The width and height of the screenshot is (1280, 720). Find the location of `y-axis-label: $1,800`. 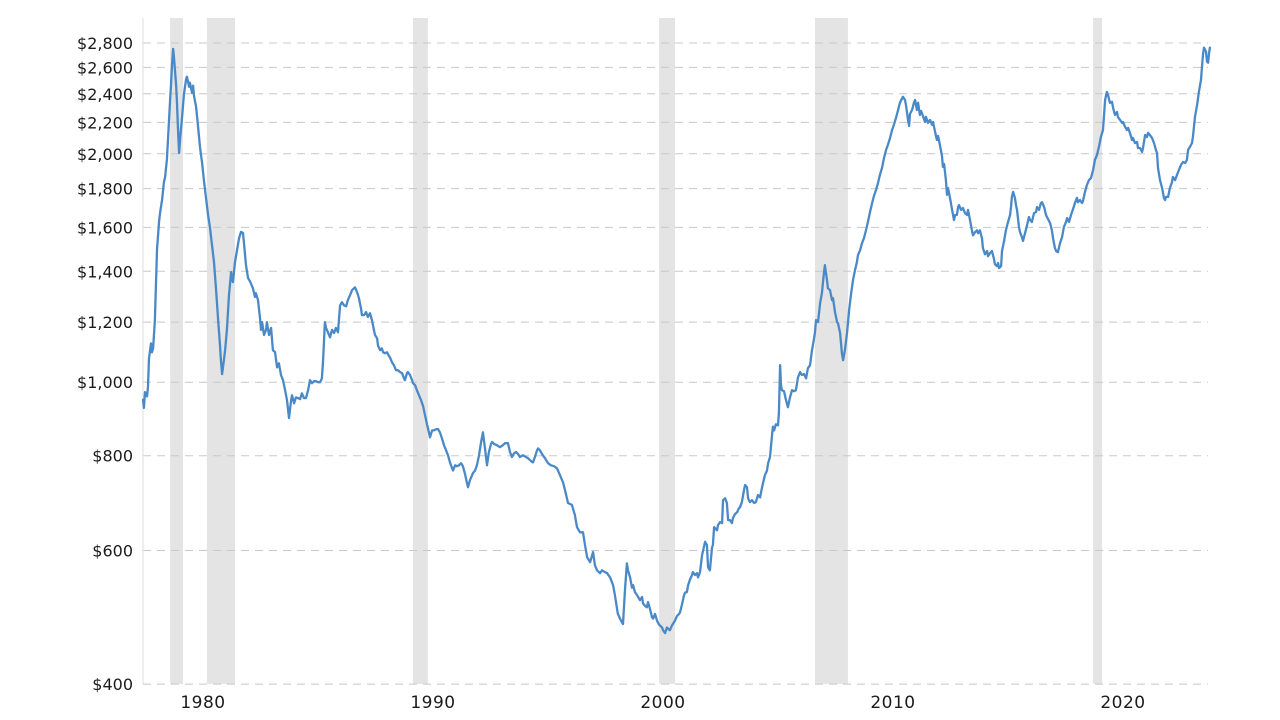

y-axis-label: $1,800 is located at coordinates (105, 189).